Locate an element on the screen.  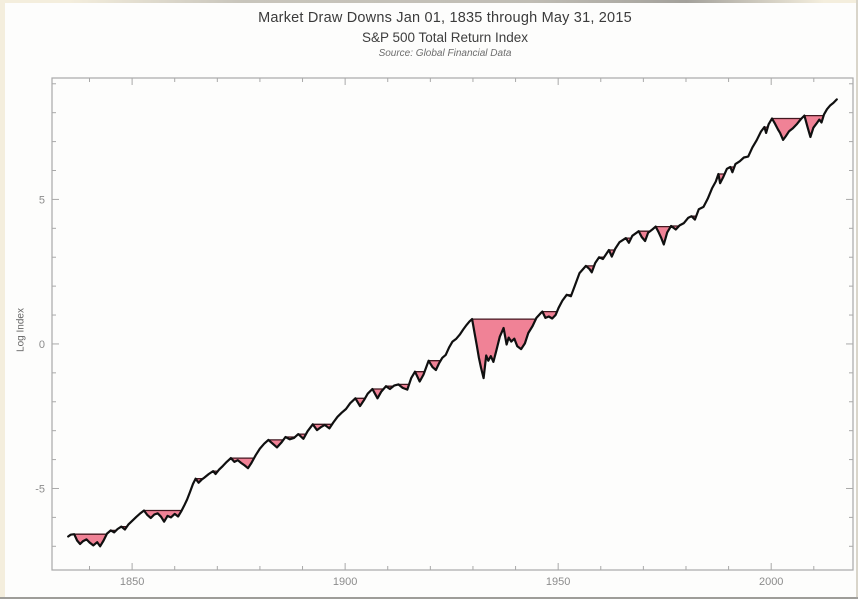
chart-subtitle: S&P 500 Total Return Index is located at coordinates (445, 37).